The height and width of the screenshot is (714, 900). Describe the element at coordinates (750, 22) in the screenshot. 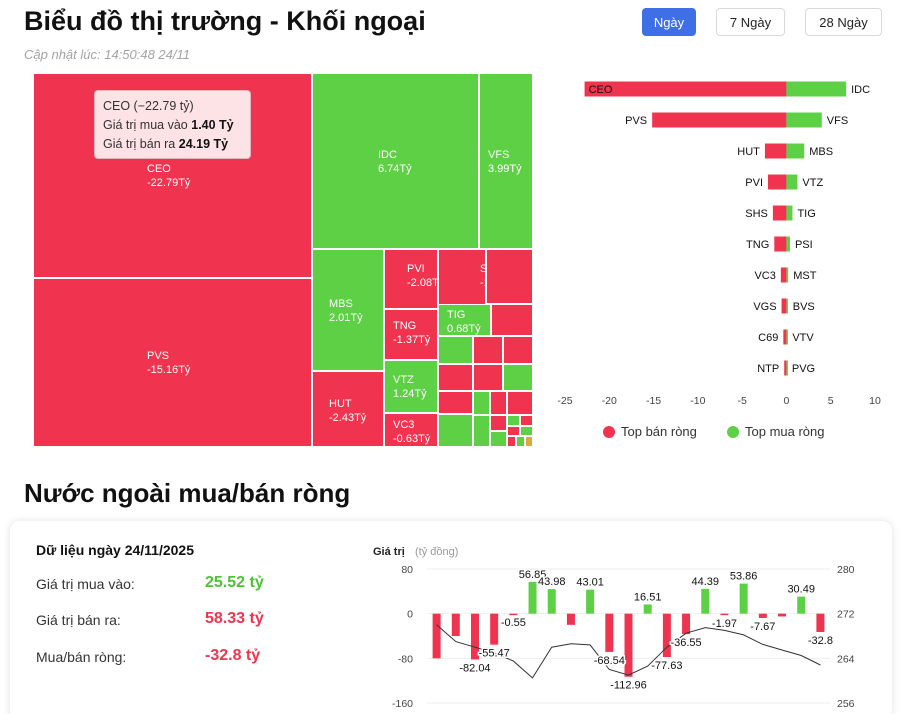

I see `range-button-7-days: 7 Ngày` at that location.